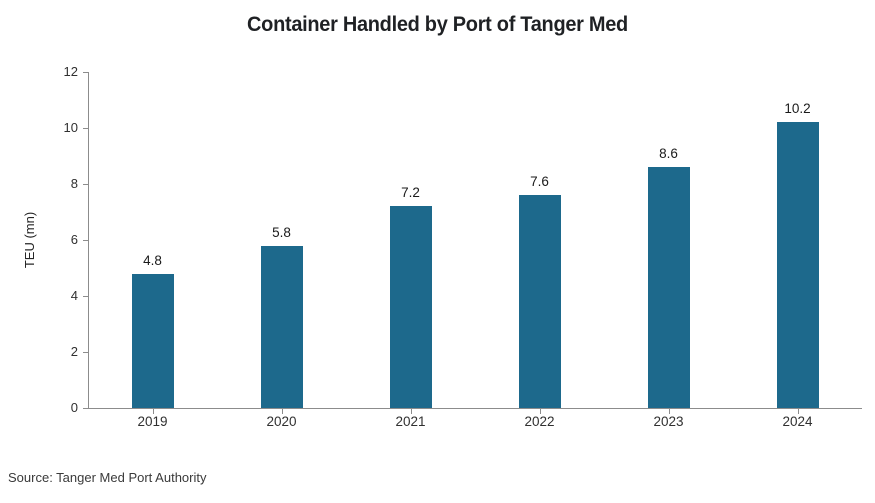 This screenshot has height=503, width=875. I want to click on y-tick-label: 8, so click(74, 183).